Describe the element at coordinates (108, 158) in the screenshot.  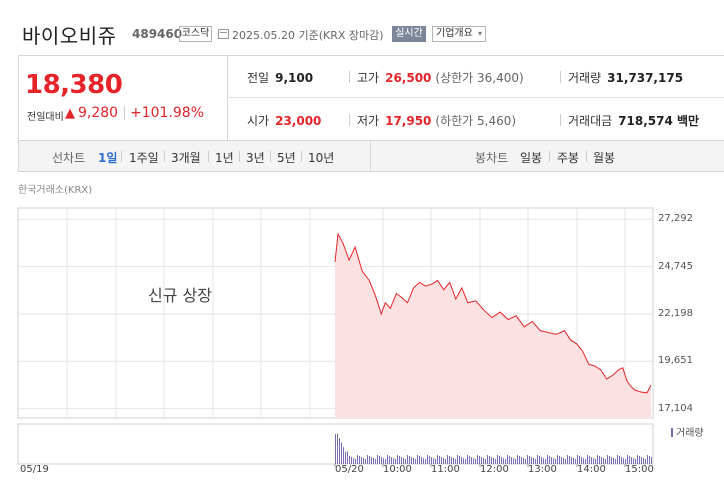
I see `tab-1d: 1일` at that location.